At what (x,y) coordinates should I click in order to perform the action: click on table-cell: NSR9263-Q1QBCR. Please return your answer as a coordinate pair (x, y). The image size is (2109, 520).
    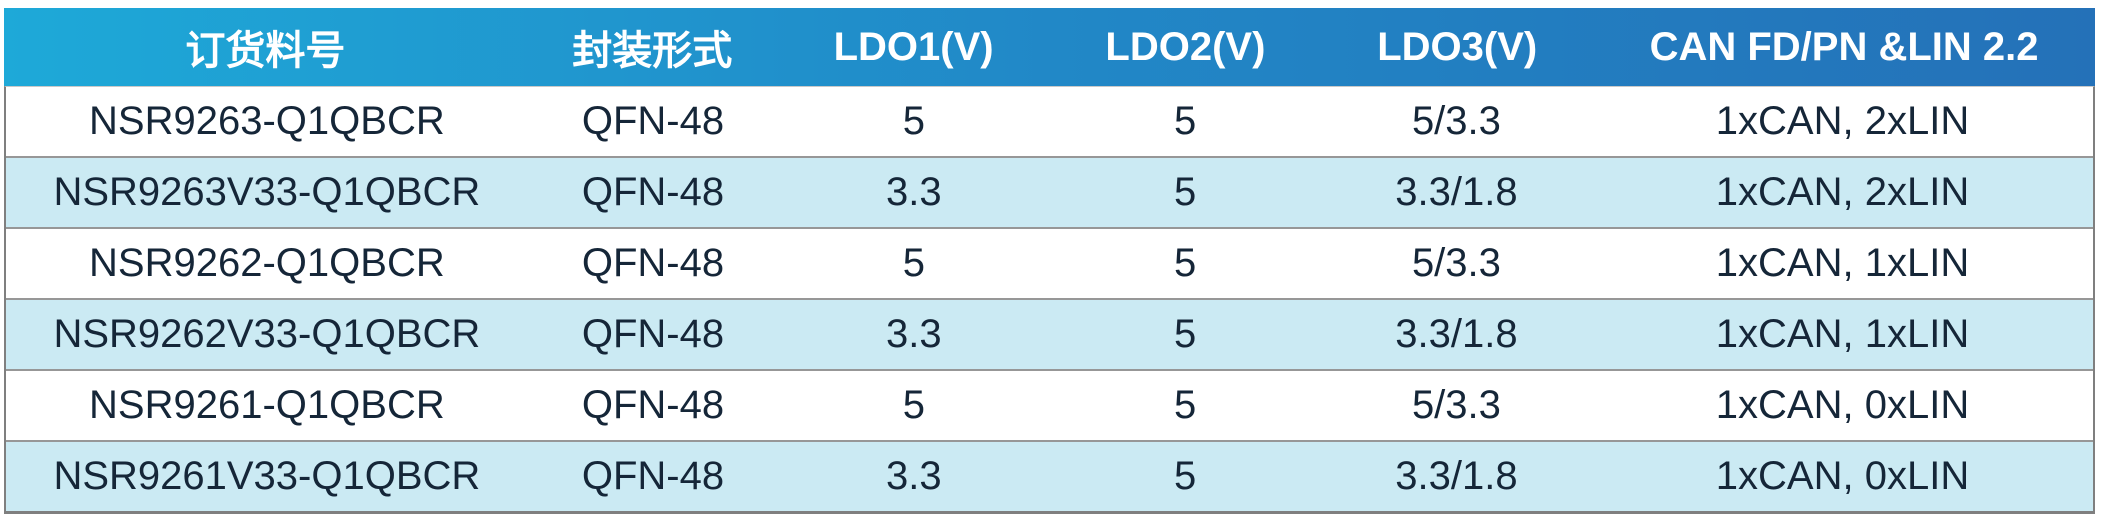
    Looking at the image, I should click on (267, 121).